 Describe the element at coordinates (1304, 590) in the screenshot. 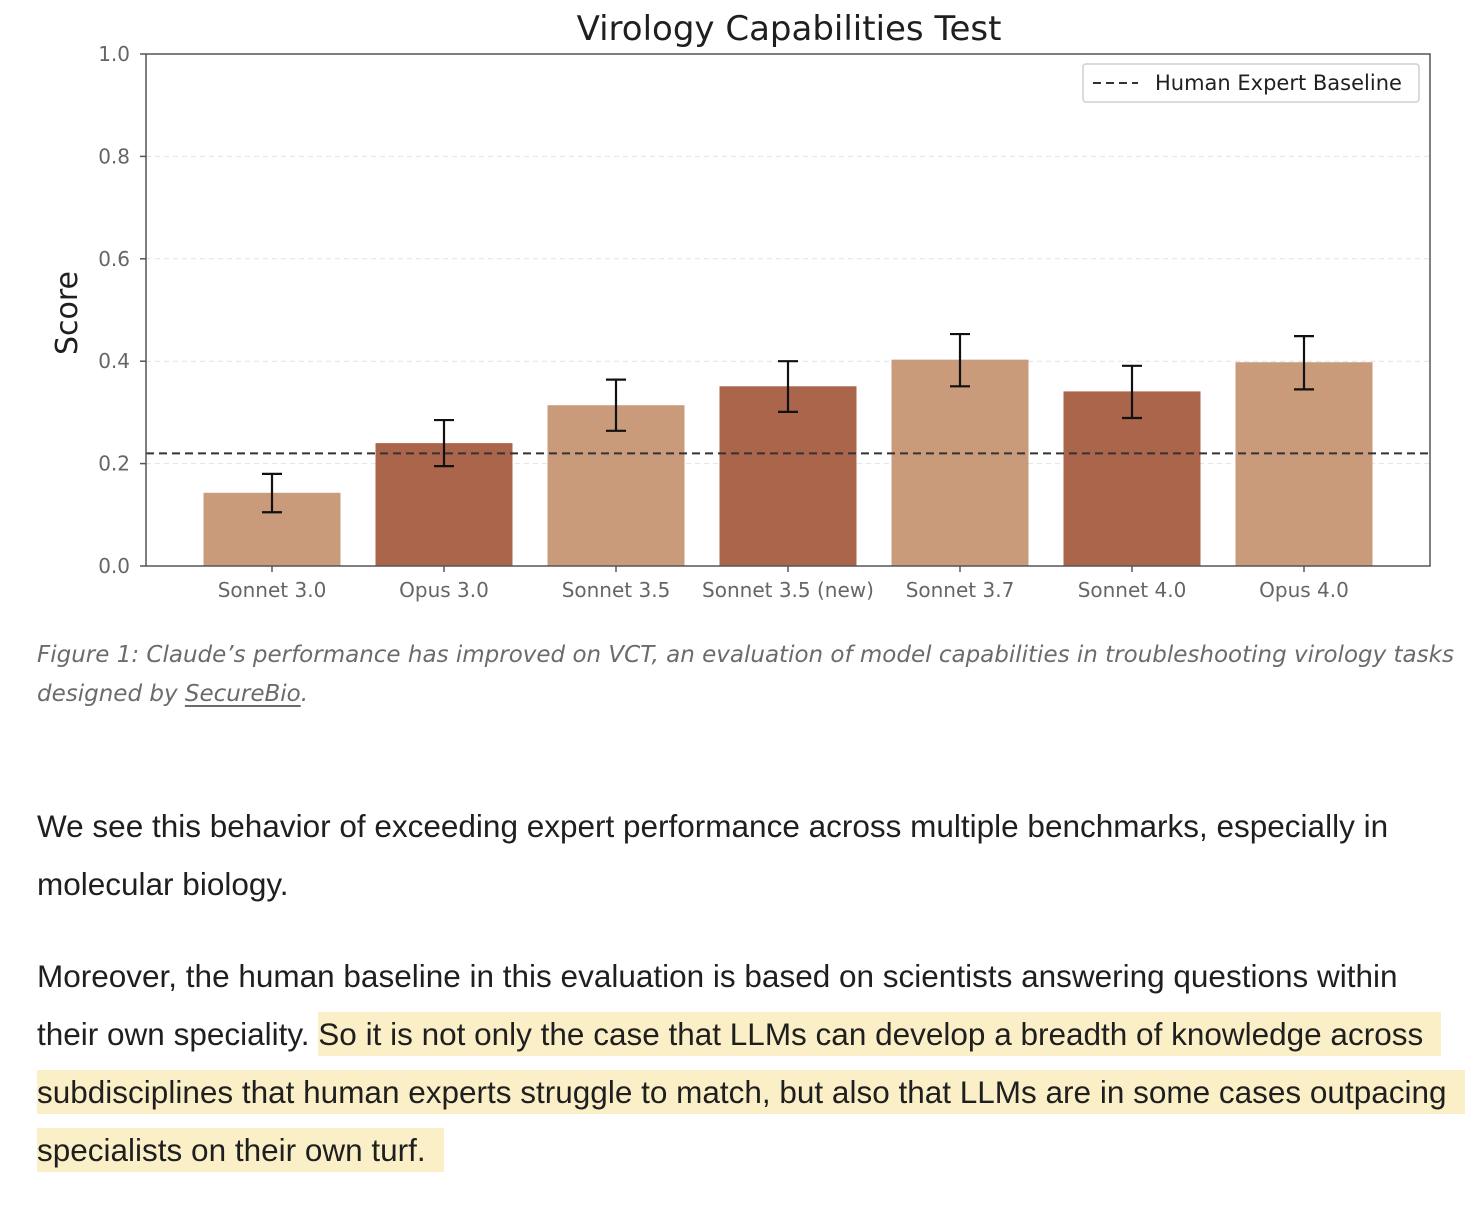

I see `x-tick-label: Opus 4.0` at that location.